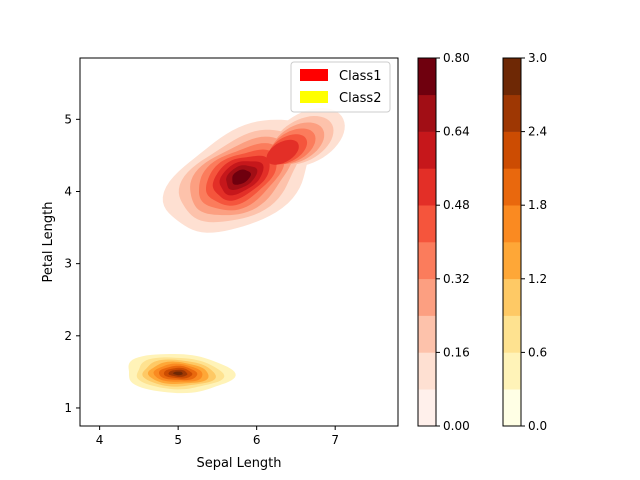 Image resolution: width=640 pixels, height=480 pixels. I want to click on x-tick-label: 5, so click(178, 440).